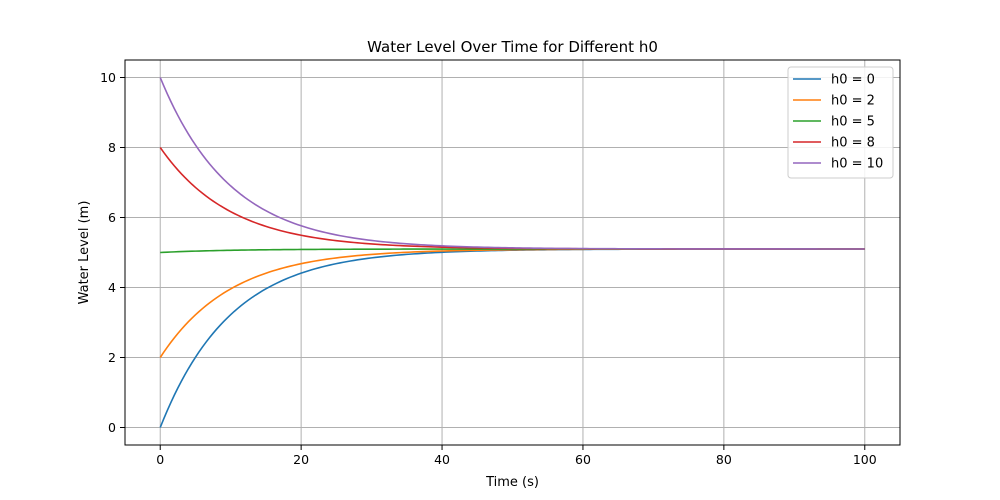  Describe the element at coordinates (112, 147) in the screenshot. I see `y-tick-label: 8` at that location.